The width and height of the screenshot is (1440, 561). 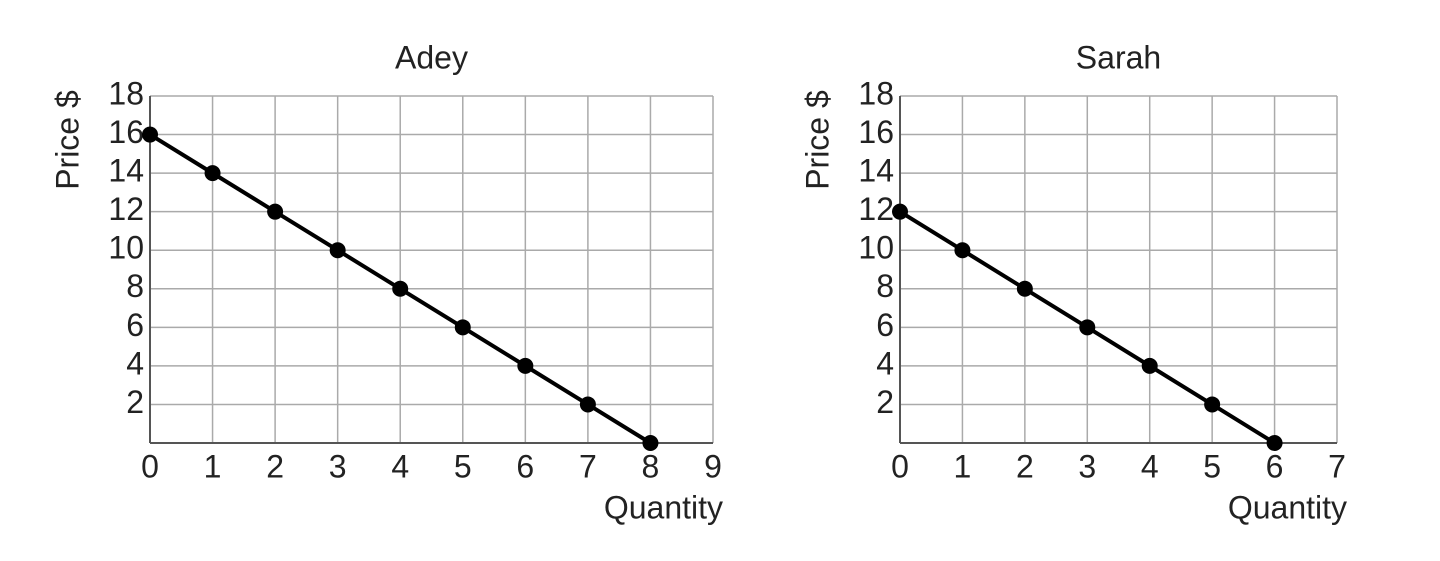 What do you see at coordinates (431, 57) in the screenshot?
I see `chart-title: Adey` at bounding box center [431, 57].